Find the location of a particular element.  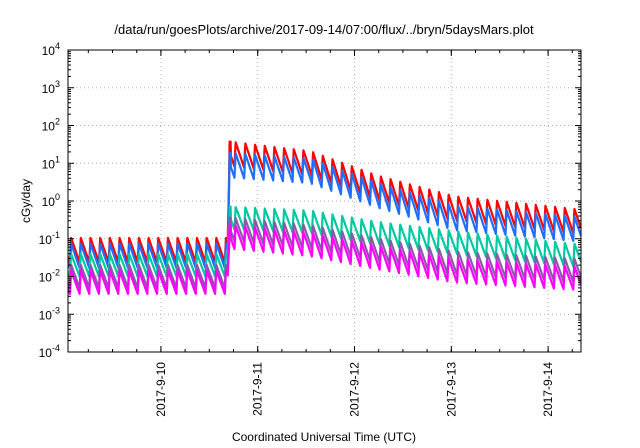

y-axis-label: cGy/day is located at coordinates (26, 201).